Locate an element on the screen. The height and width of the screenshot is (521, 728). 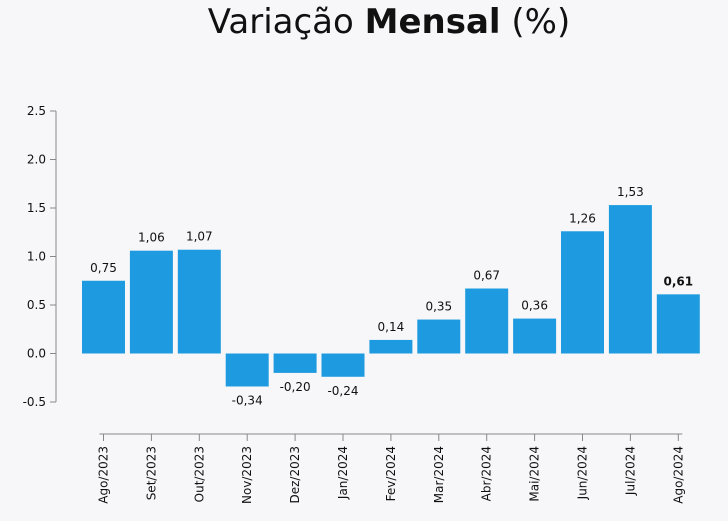
x-tick-label: Fev/2024 is located at coordinates (391, 473).